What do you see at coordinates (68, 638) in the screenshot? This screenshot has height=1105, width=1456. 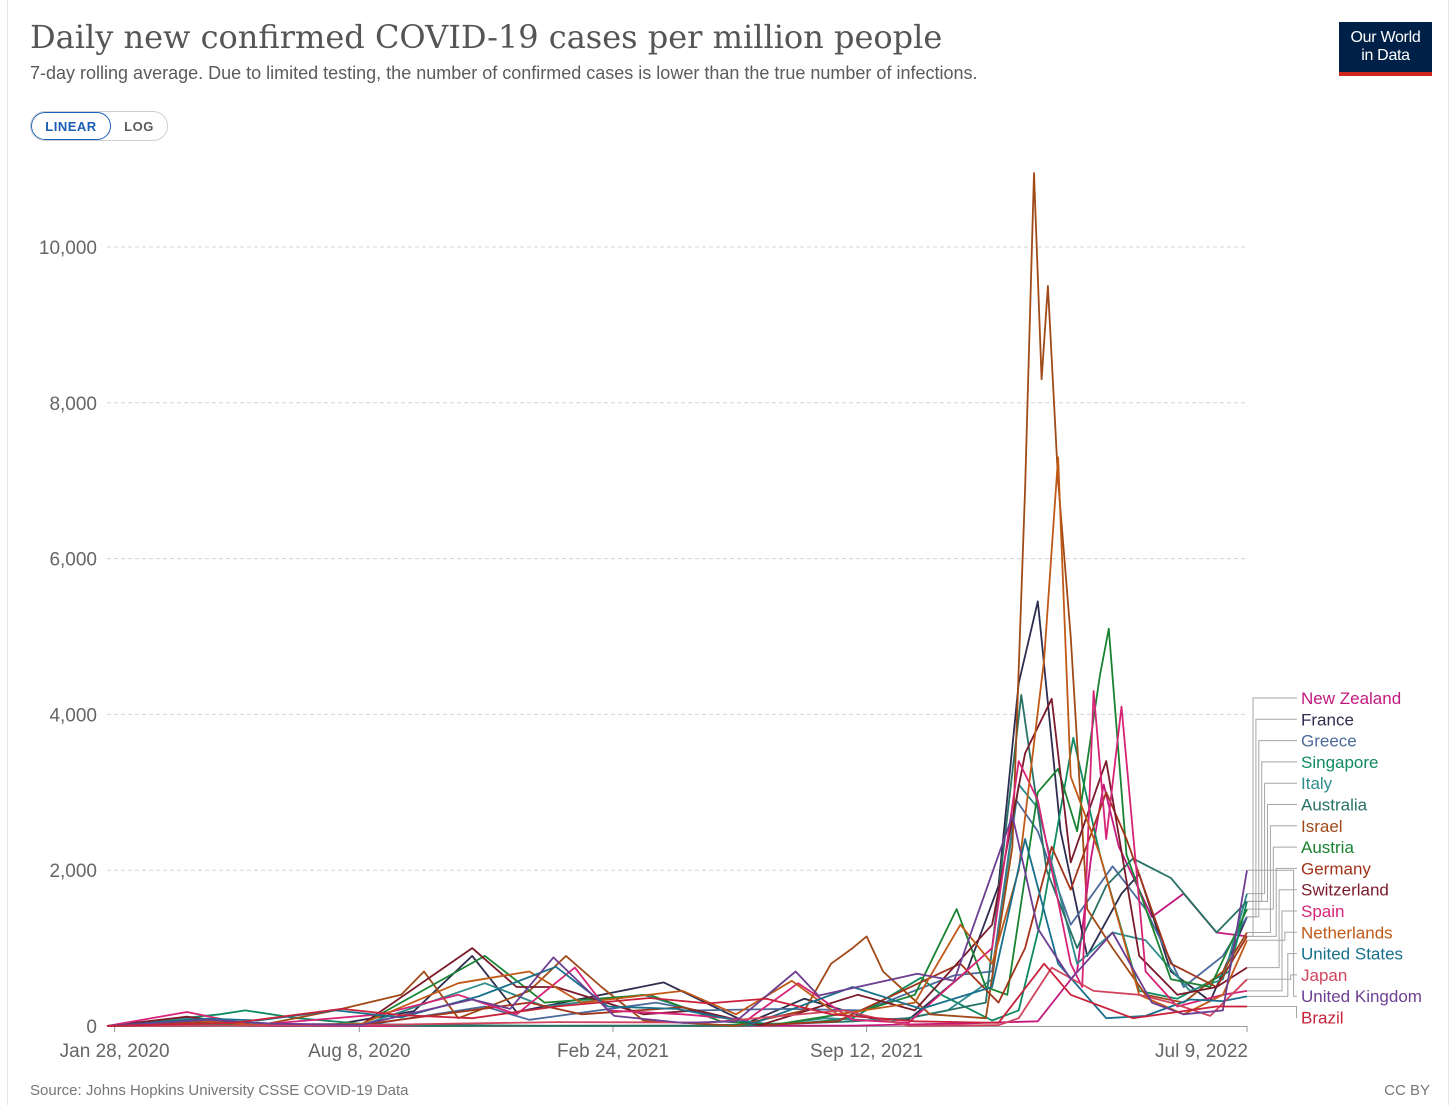 I see `y-axis: 0 2,000 4,000 6,000 8,000 10,000` at bounding box center [68, 638].